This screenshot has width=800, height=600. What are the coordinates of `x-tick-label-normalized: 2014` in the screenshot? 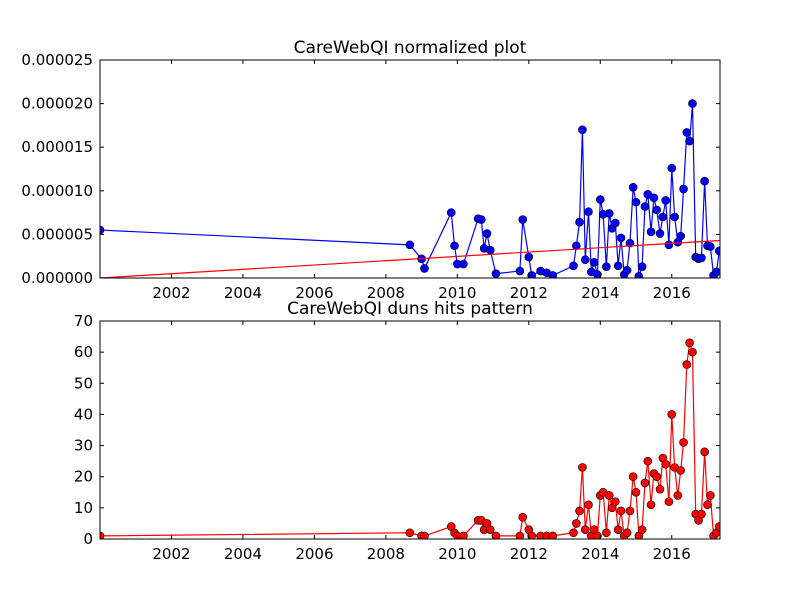 It's located at (600, 293).